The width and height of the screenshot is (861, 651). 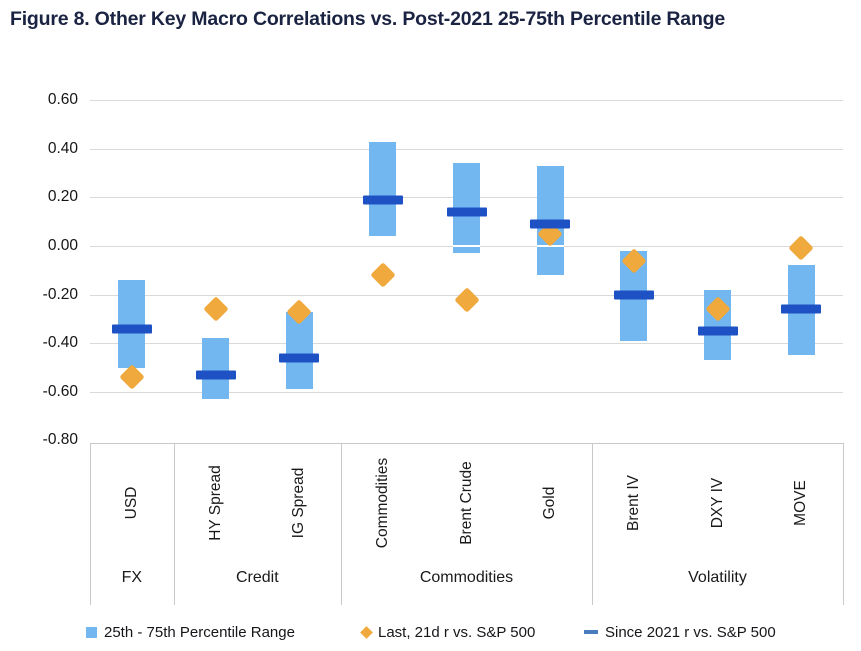 I want to click on legend-label-last-21d: Last, 21d r vs. S&P 500, so click(x=457, y=632).